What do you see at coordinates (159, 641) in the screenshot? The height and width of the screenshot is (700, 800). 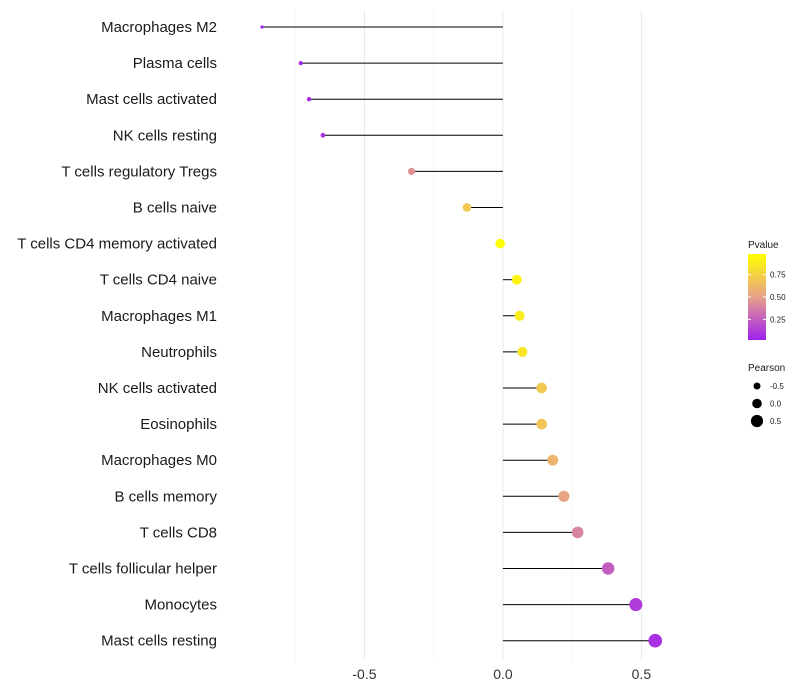 I see `category-label: Mast cells resting` at bounding box center [159, 641].